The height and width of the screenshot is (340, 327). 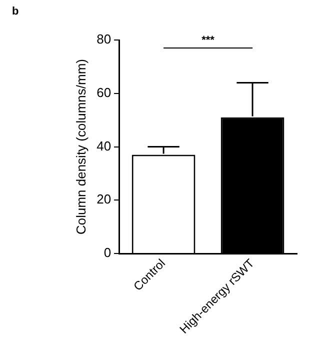 What do you see at coordinates (104, 92) in the screenshot?
I see `y-tick-label: 60` at bounding box center [104, 92].